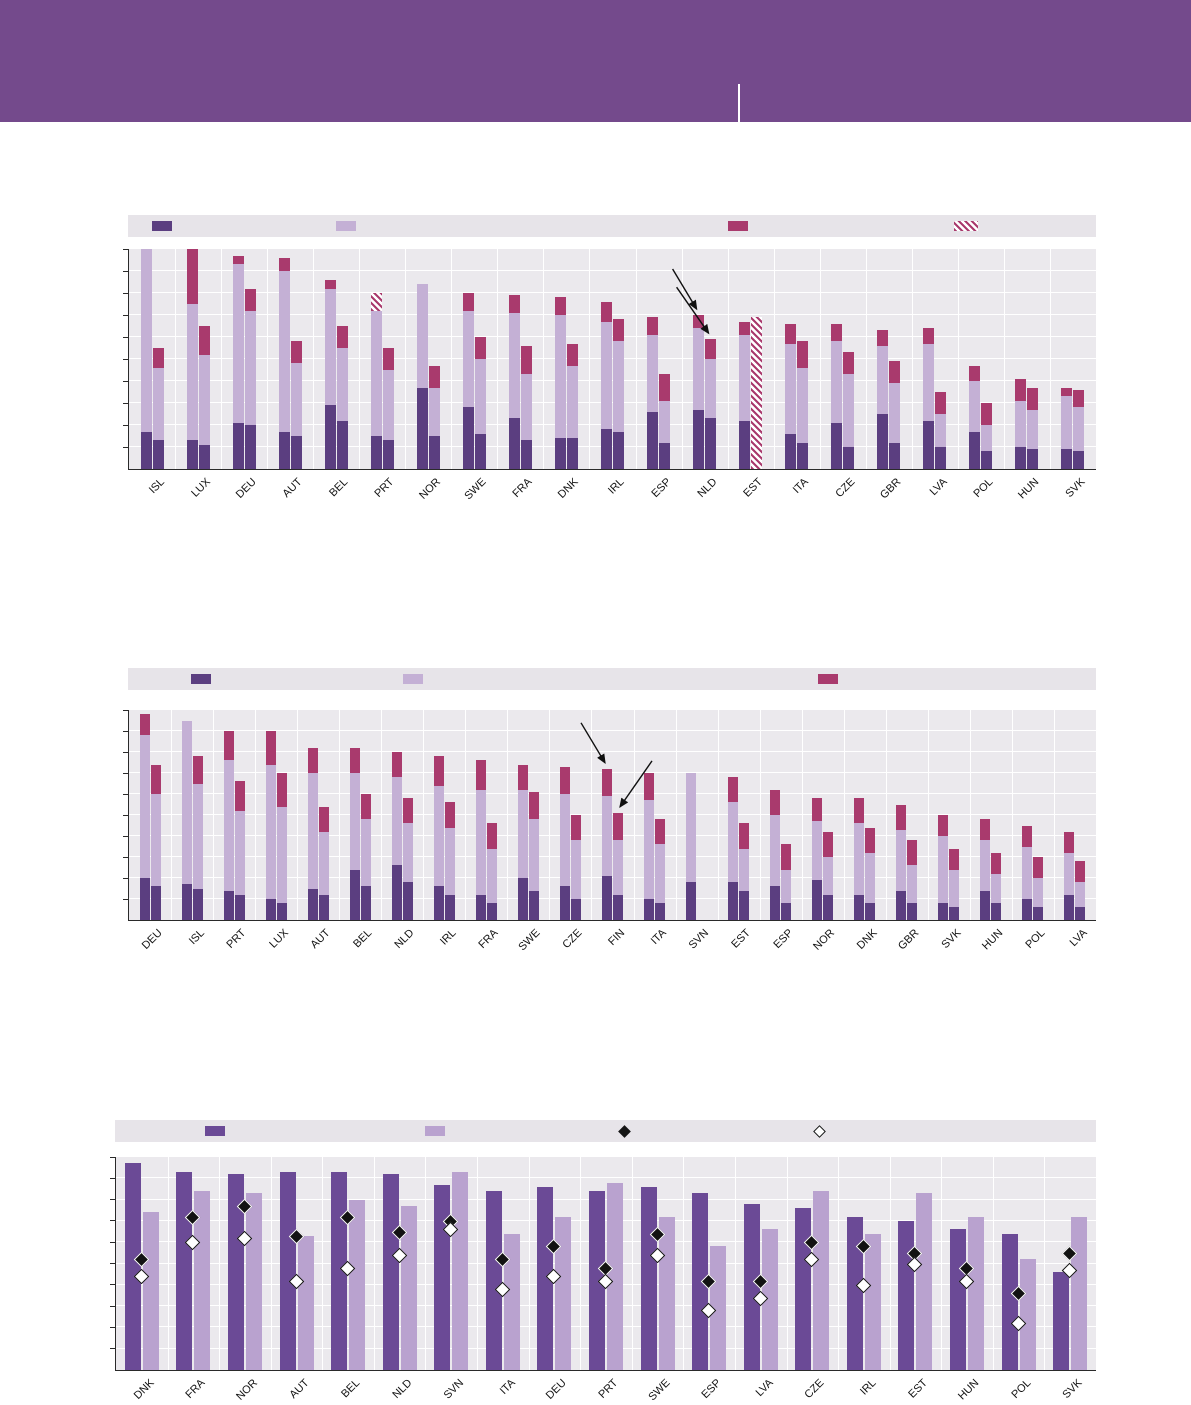  Describe the element at coordinates (345, 226) in the screenshot. I see `legend-swatch-light` at that location.